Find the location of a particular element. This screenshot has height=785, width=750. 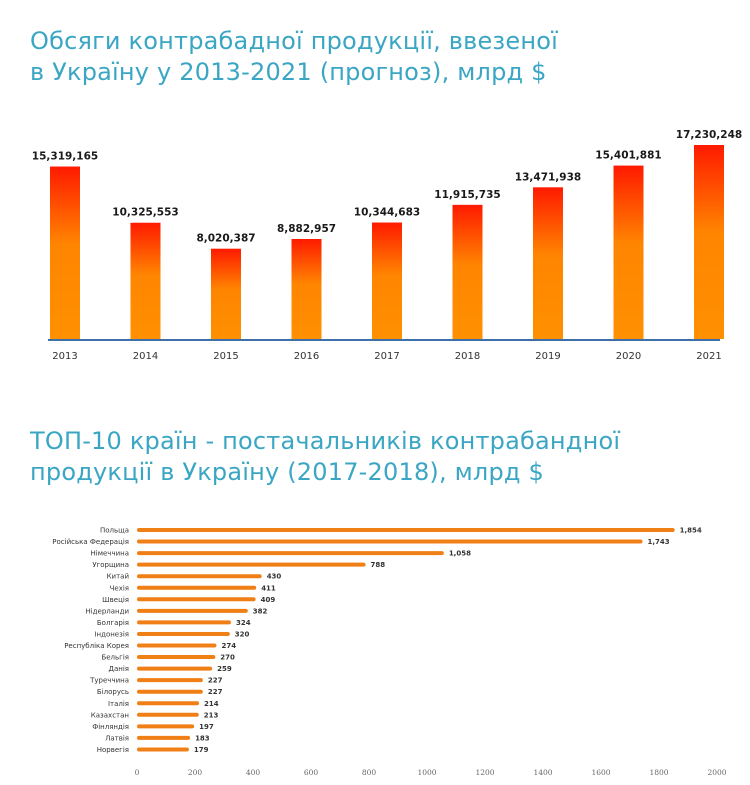

hbar-value-label: 197 is located at coordinates (206, 727).